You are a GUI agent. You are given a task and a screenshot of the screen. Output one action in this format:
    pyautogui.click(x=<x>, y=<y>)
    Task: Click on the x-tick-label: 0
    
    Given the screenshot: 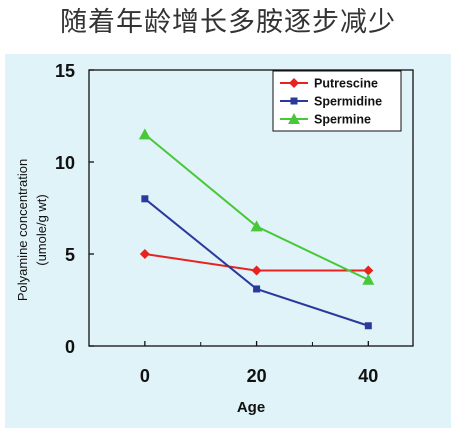 What is the action you would take?
    pyautogui.click(x=145, y=376)
    